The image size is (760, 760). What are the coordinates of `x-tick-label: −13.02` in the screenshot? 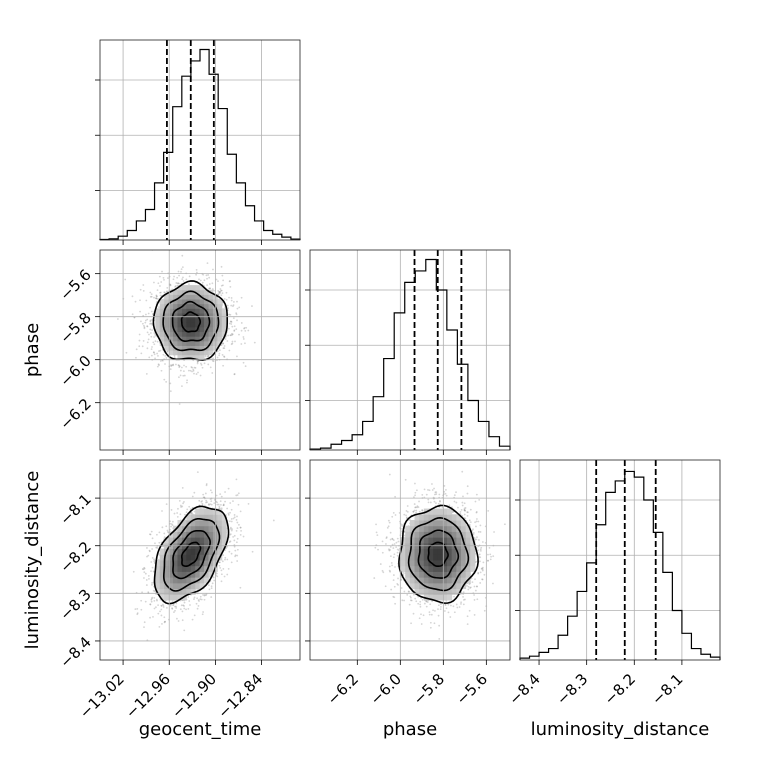 It's located at (102, 696).